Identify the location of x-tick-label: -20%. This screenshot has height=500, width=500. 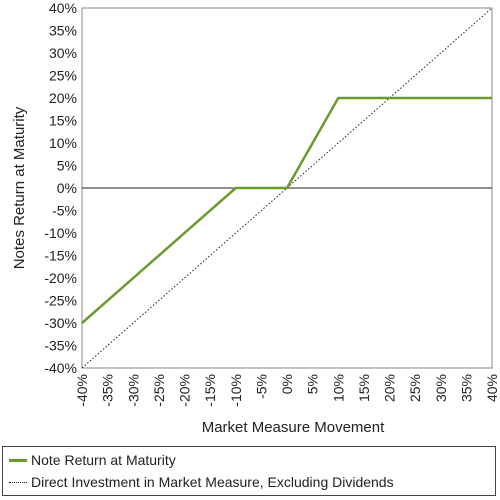
(185, 390).